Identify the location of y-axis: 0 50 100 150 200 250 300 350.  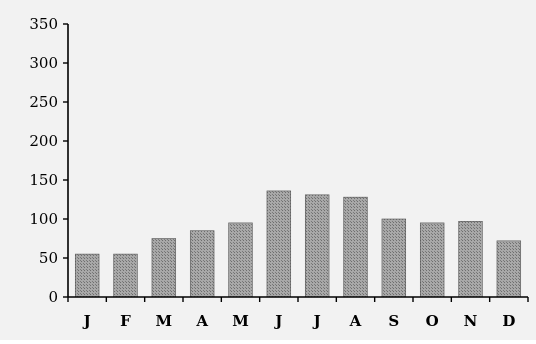
(49, 160).